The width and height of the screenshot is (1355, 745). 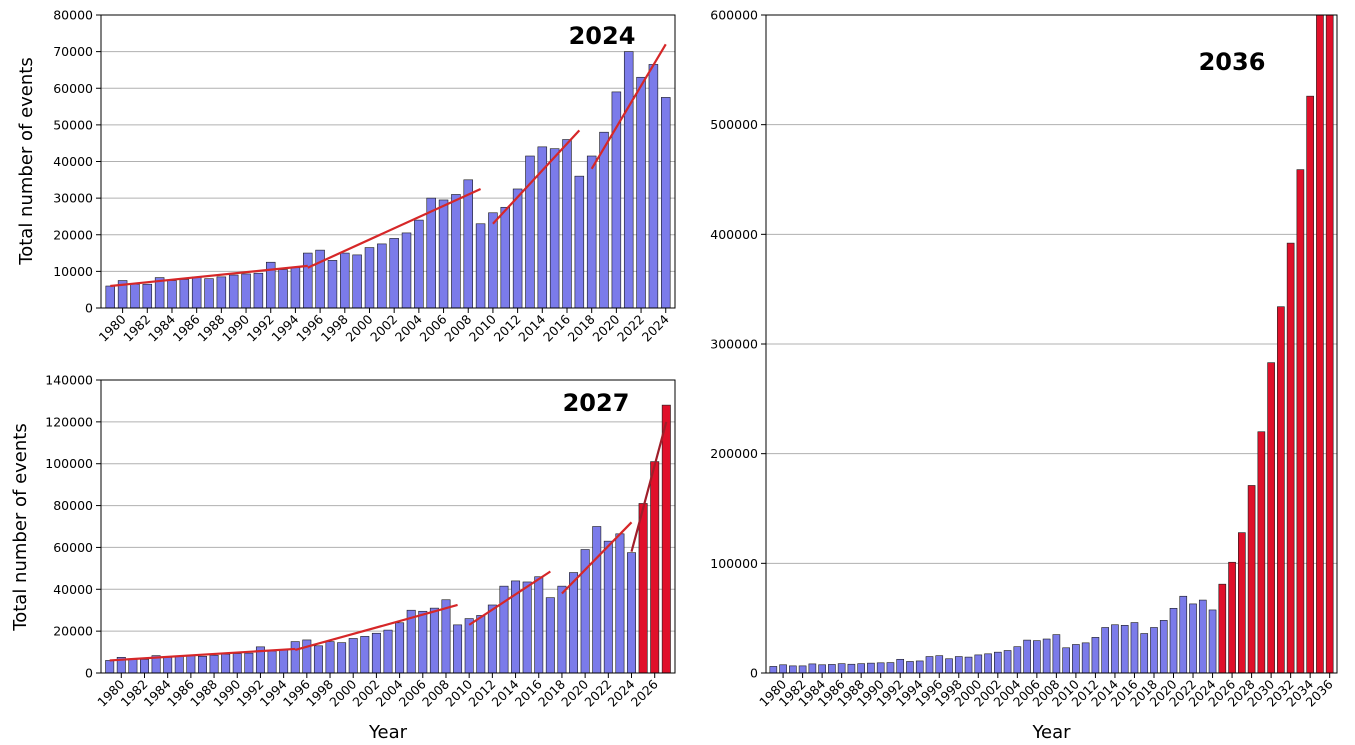 I want to click on x-tick-label: 1982, so click(x=136, y=328).